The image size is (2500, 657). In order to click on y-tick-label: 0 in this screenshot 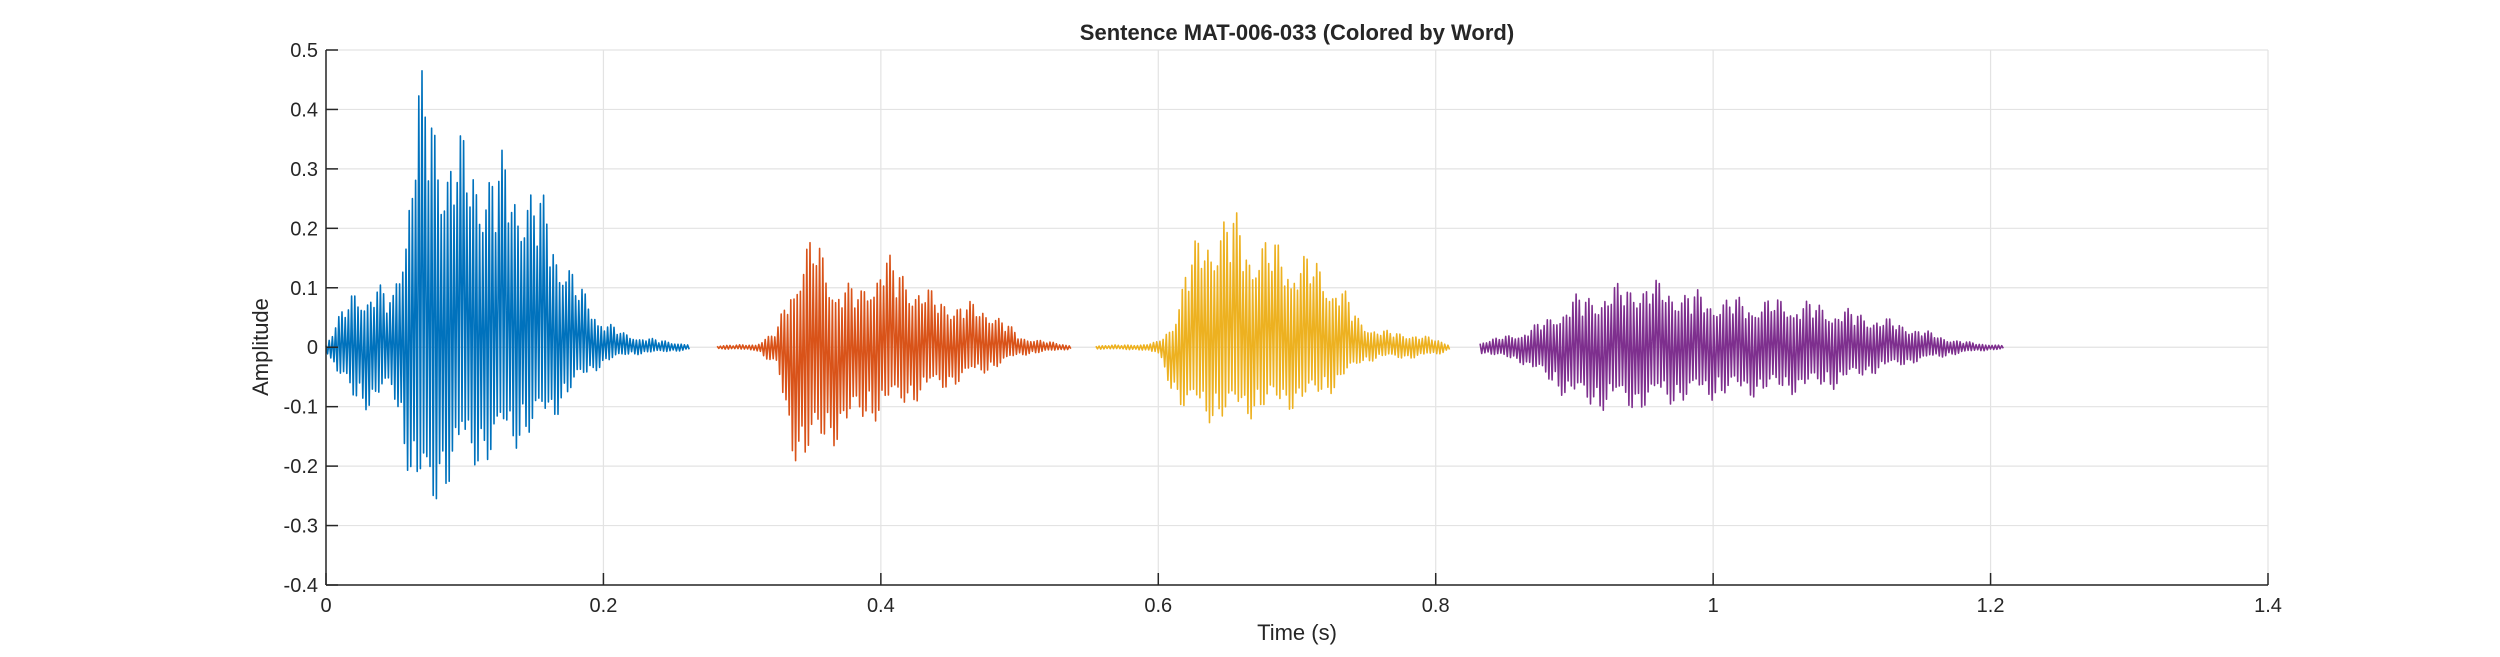, I will do `click(312, 348)`.